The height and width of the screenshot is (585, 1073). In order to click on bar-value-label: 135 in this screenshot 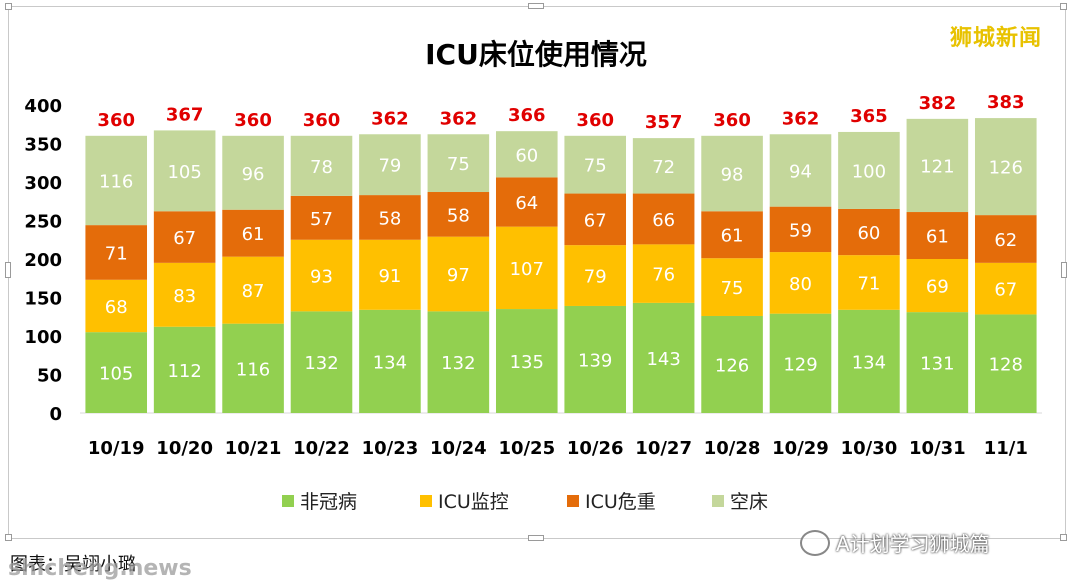, I will do `click(527, 362)`.